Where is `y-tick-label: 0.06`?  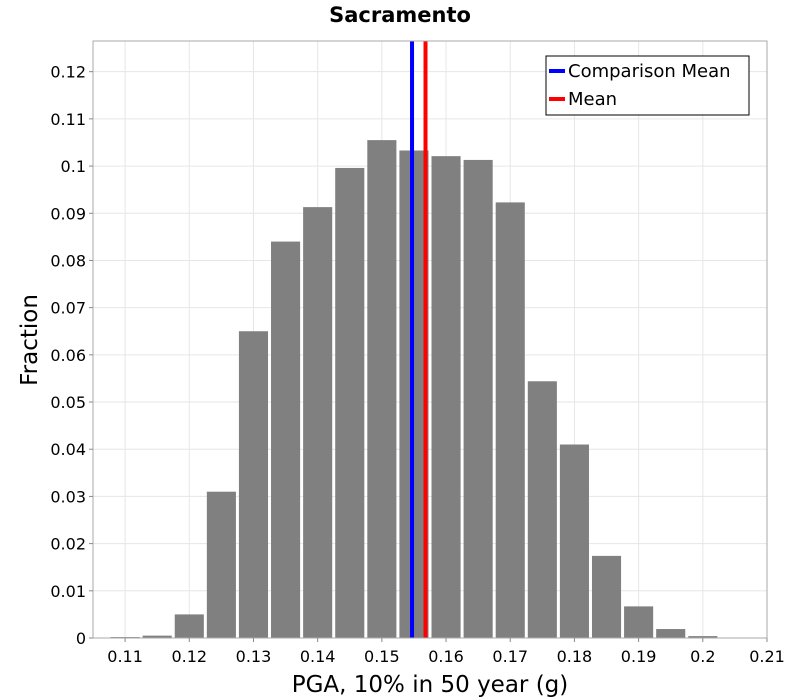 y-tick-label: 0.06 is located at coordinates (68, 355).